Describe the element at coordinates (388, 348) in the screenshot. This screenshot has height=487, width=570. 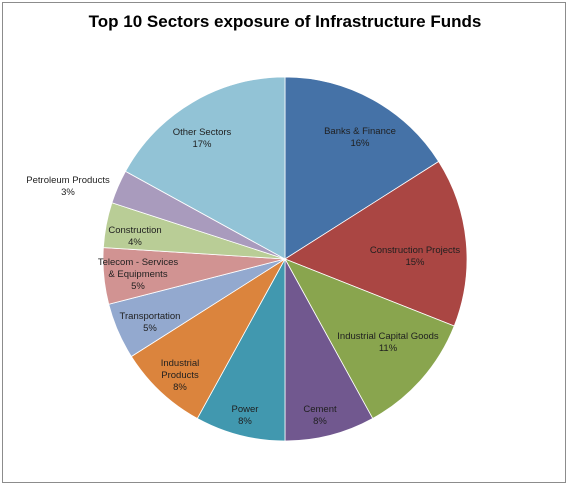
I see `slice-percent: 11%` at that location.